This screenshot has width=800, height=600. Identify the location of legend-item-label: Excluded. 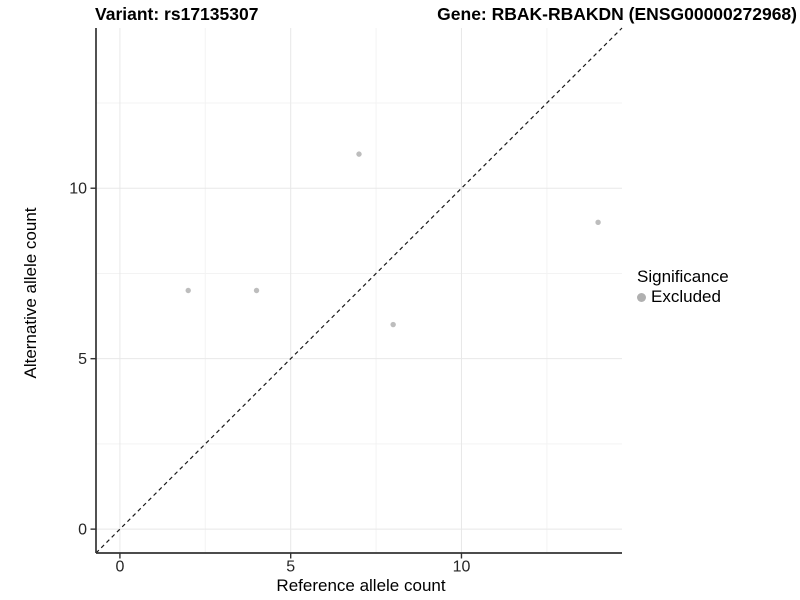
(686, 296).